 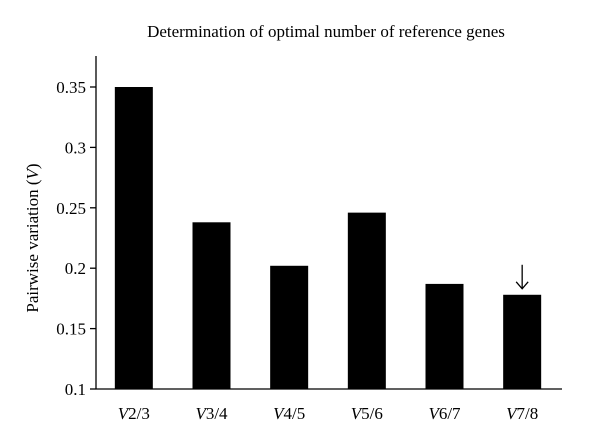 What do you see at coordinates (211, 413) in the screenshot?
I see `x-tick-label: V3/4` at bounding box center [211, 413].